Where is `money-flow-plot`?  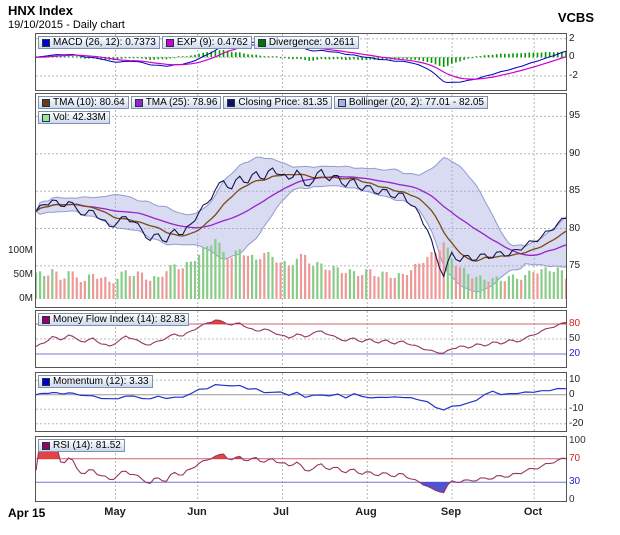 money-flow-plot is located at coordinates (301, 339).